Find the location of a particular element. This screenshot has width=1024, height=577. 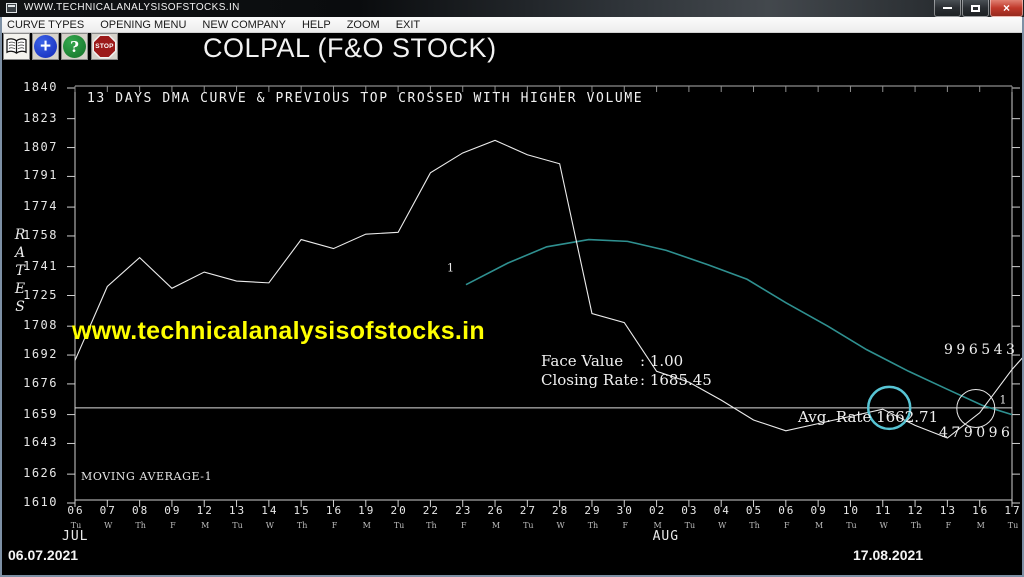

x-axis-date: 10 is located at coordinates (851, 510).